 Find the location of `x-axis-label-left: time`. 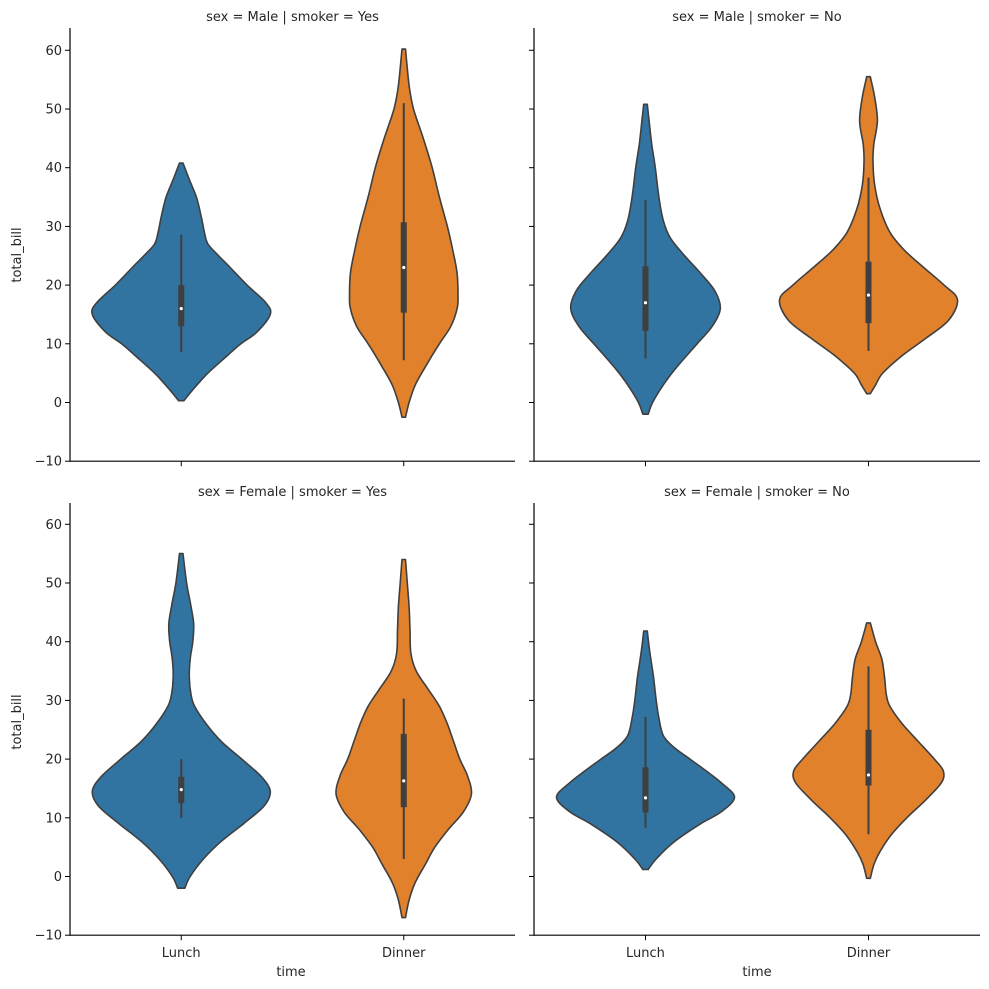

x-axis-label-left: time is located at coordinates (290, 972).